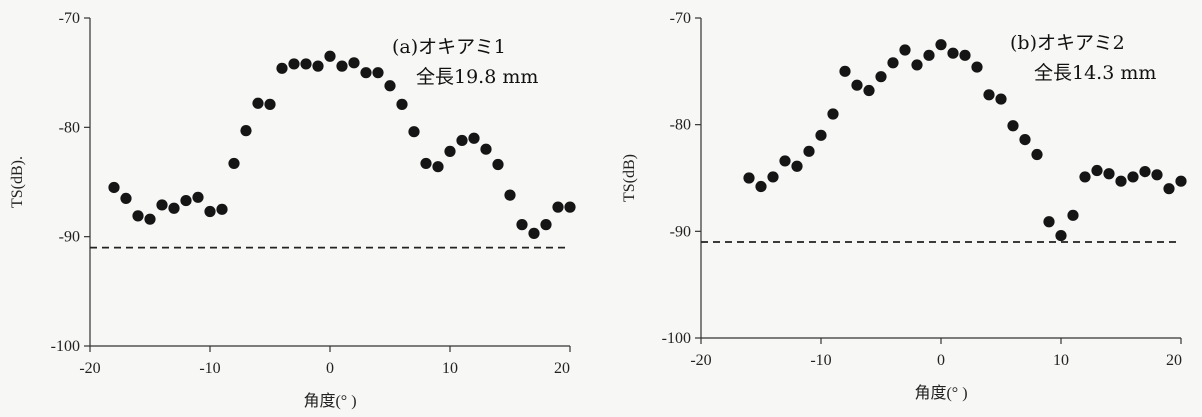 The width and height of the screenshot is (1202, 417). Describe the element at coordinates (1095, 73) in the screenshot. I see `length-annotation: 全長14.3 mm` at that location.